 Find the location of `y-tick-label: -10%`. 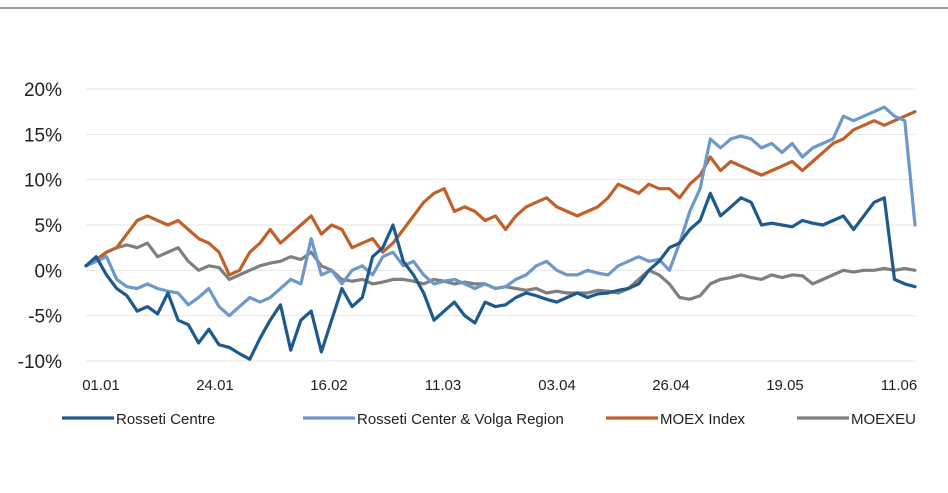

y-tick-label: -10% is located at coordinates (40, 362).